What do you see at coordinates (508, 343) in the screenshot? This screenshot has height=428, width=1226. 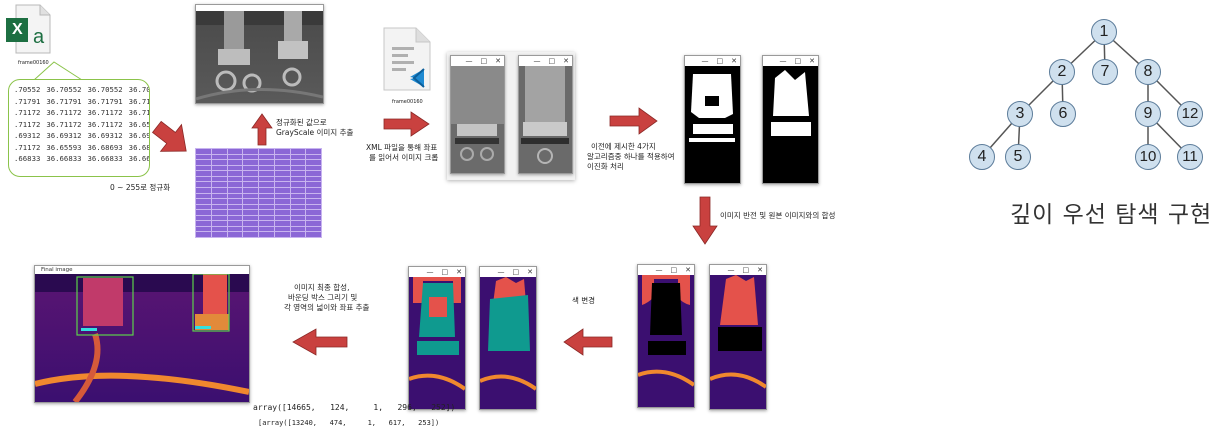 I see `color-image-right` at bounding box center [508, 343].